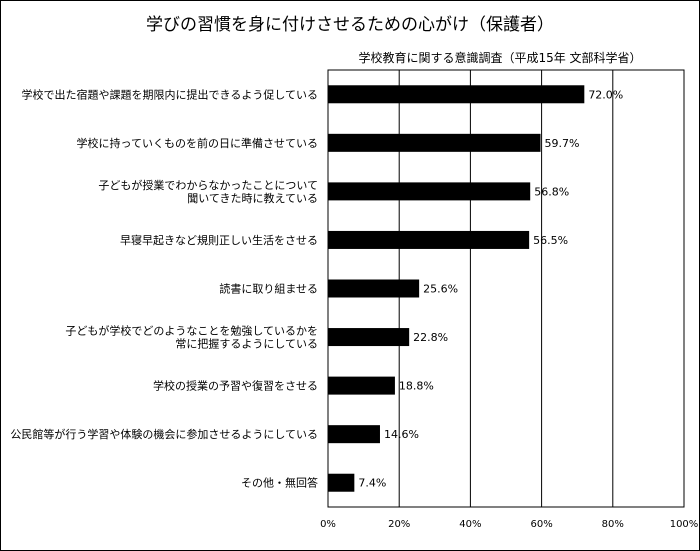  Describe the element at coordinates (372, 483) in the screenshot. I see `bar-value-label-8: 7.4%` at that location.